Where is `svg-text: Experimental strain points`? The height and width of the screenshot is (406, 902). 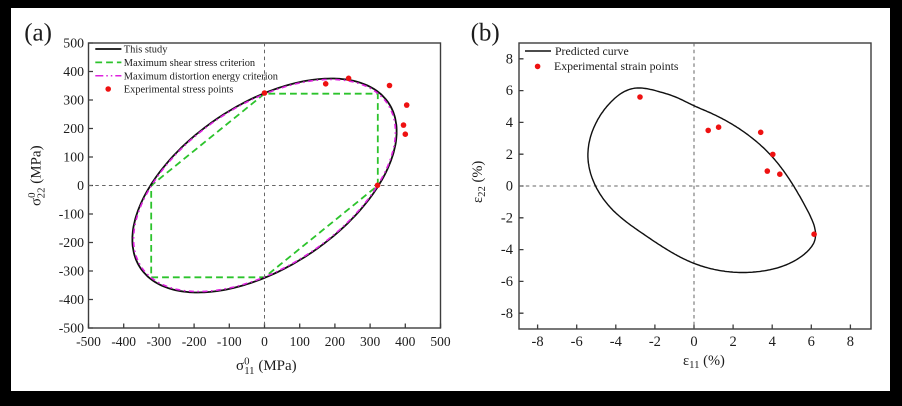 svg-text: Experimental strain points is located at coordinates (616, 66).